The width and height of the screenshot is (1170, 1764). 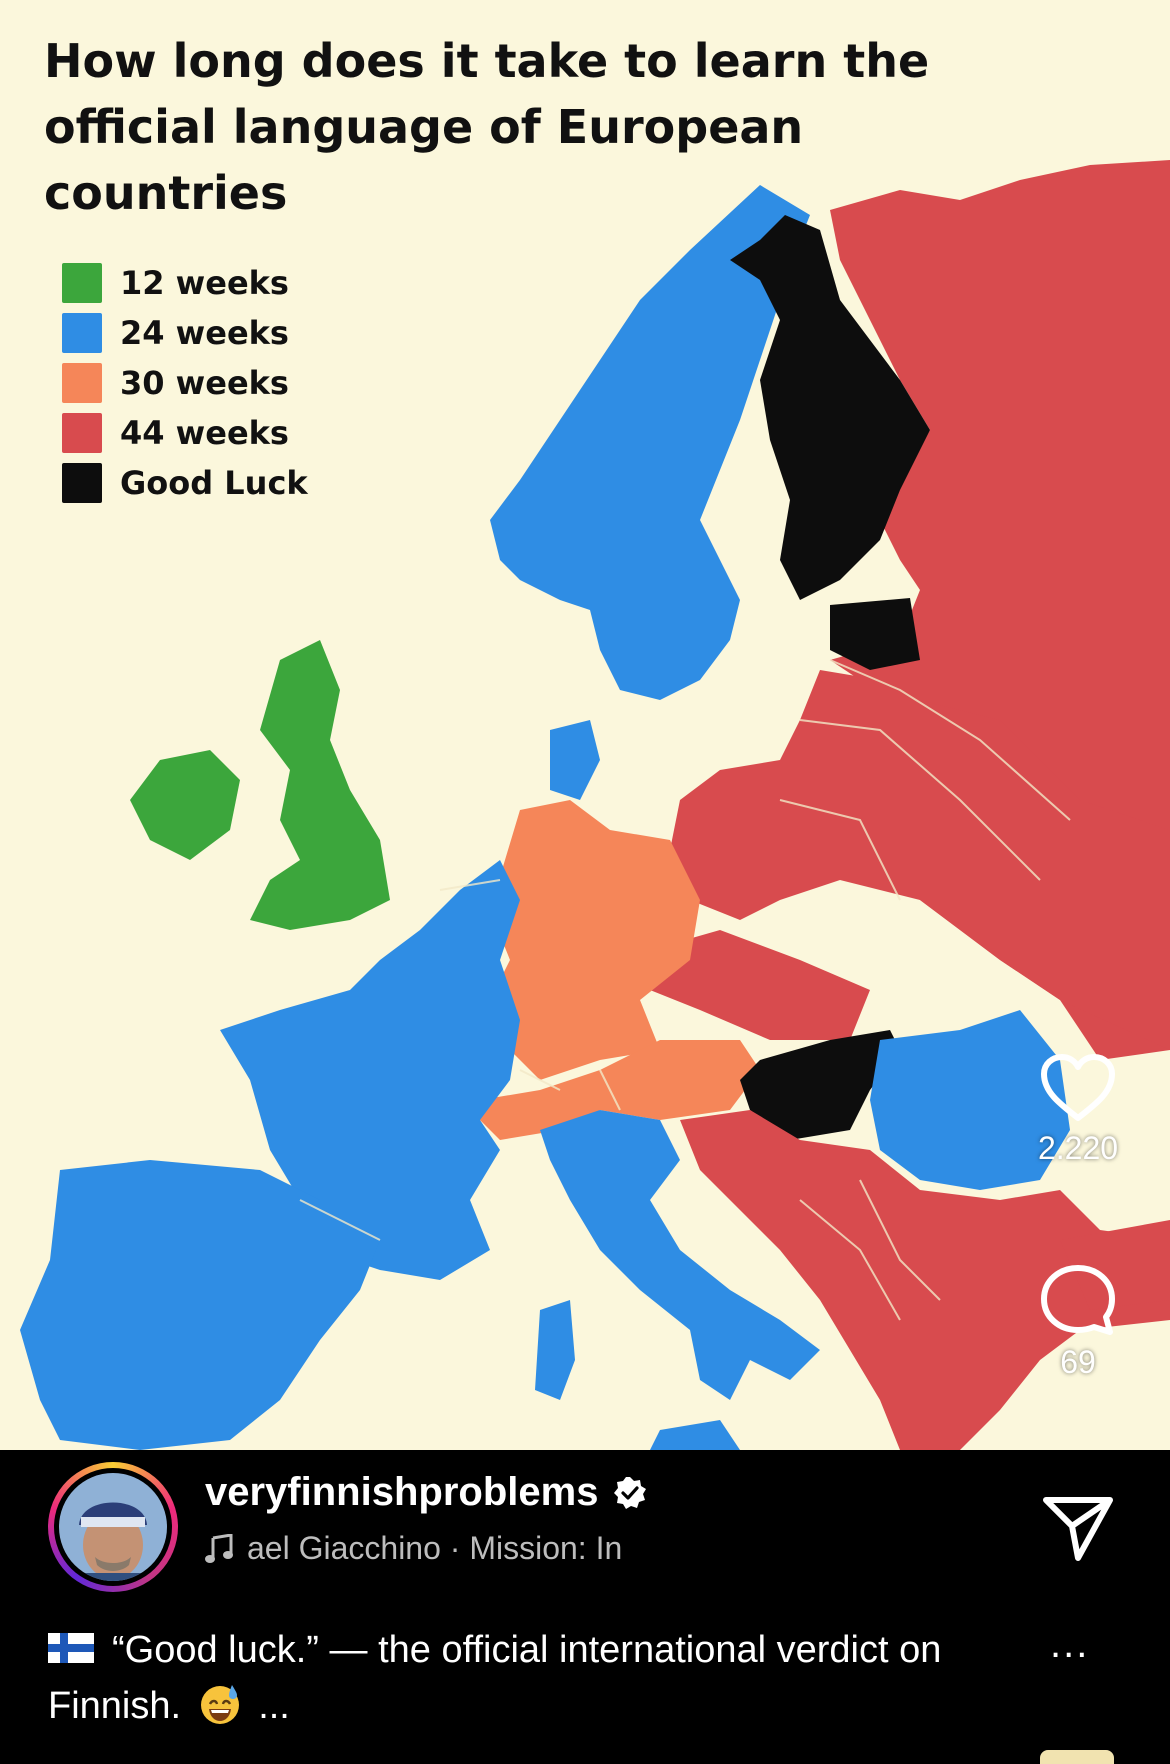 What do you see at coordinates (1078, 1362) in the screenshot?
I see `comment-count: 69` at bounding box center [1078, 1362].